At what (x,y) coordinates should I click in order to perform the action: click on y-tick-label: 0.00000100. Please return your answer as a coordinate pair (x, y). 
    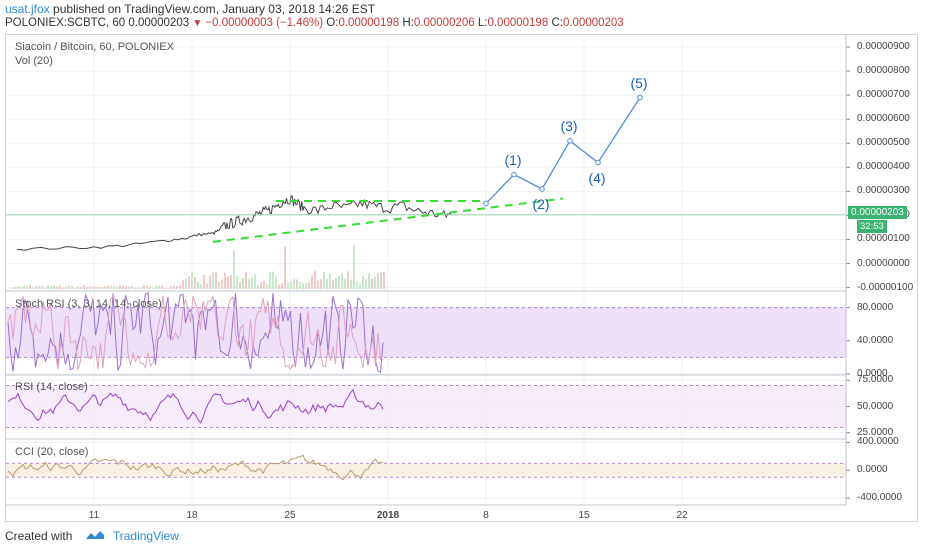
    Looking at the image, I should click on (883, 239).